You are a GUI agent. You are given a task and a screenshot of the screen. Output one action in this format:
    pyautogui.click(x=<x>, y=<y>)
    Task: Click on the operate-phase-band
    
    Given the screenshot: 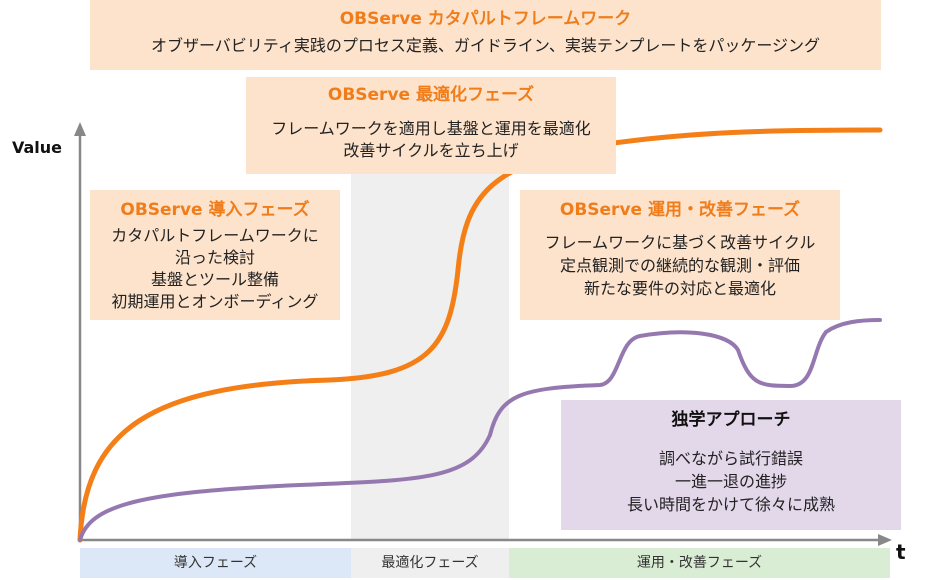 What is the action you would take?
    pyautogui.click(x=699, y=563)
    